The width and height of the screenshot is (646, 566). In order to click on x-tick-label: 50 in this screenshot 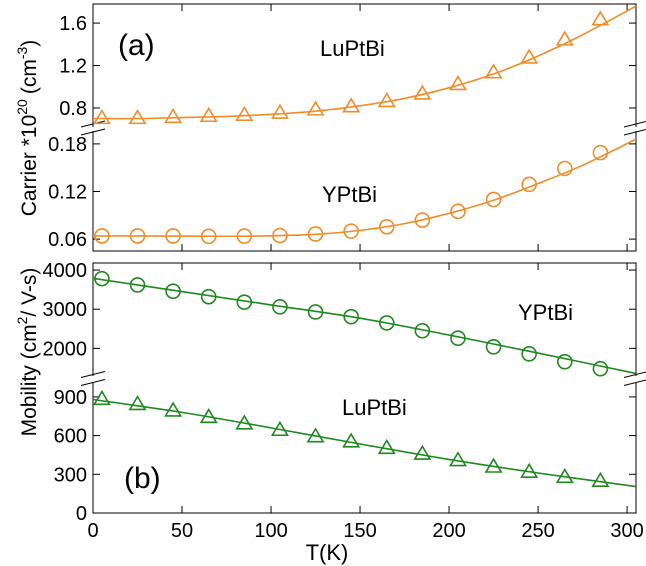, I will do `click(182, 531)`.